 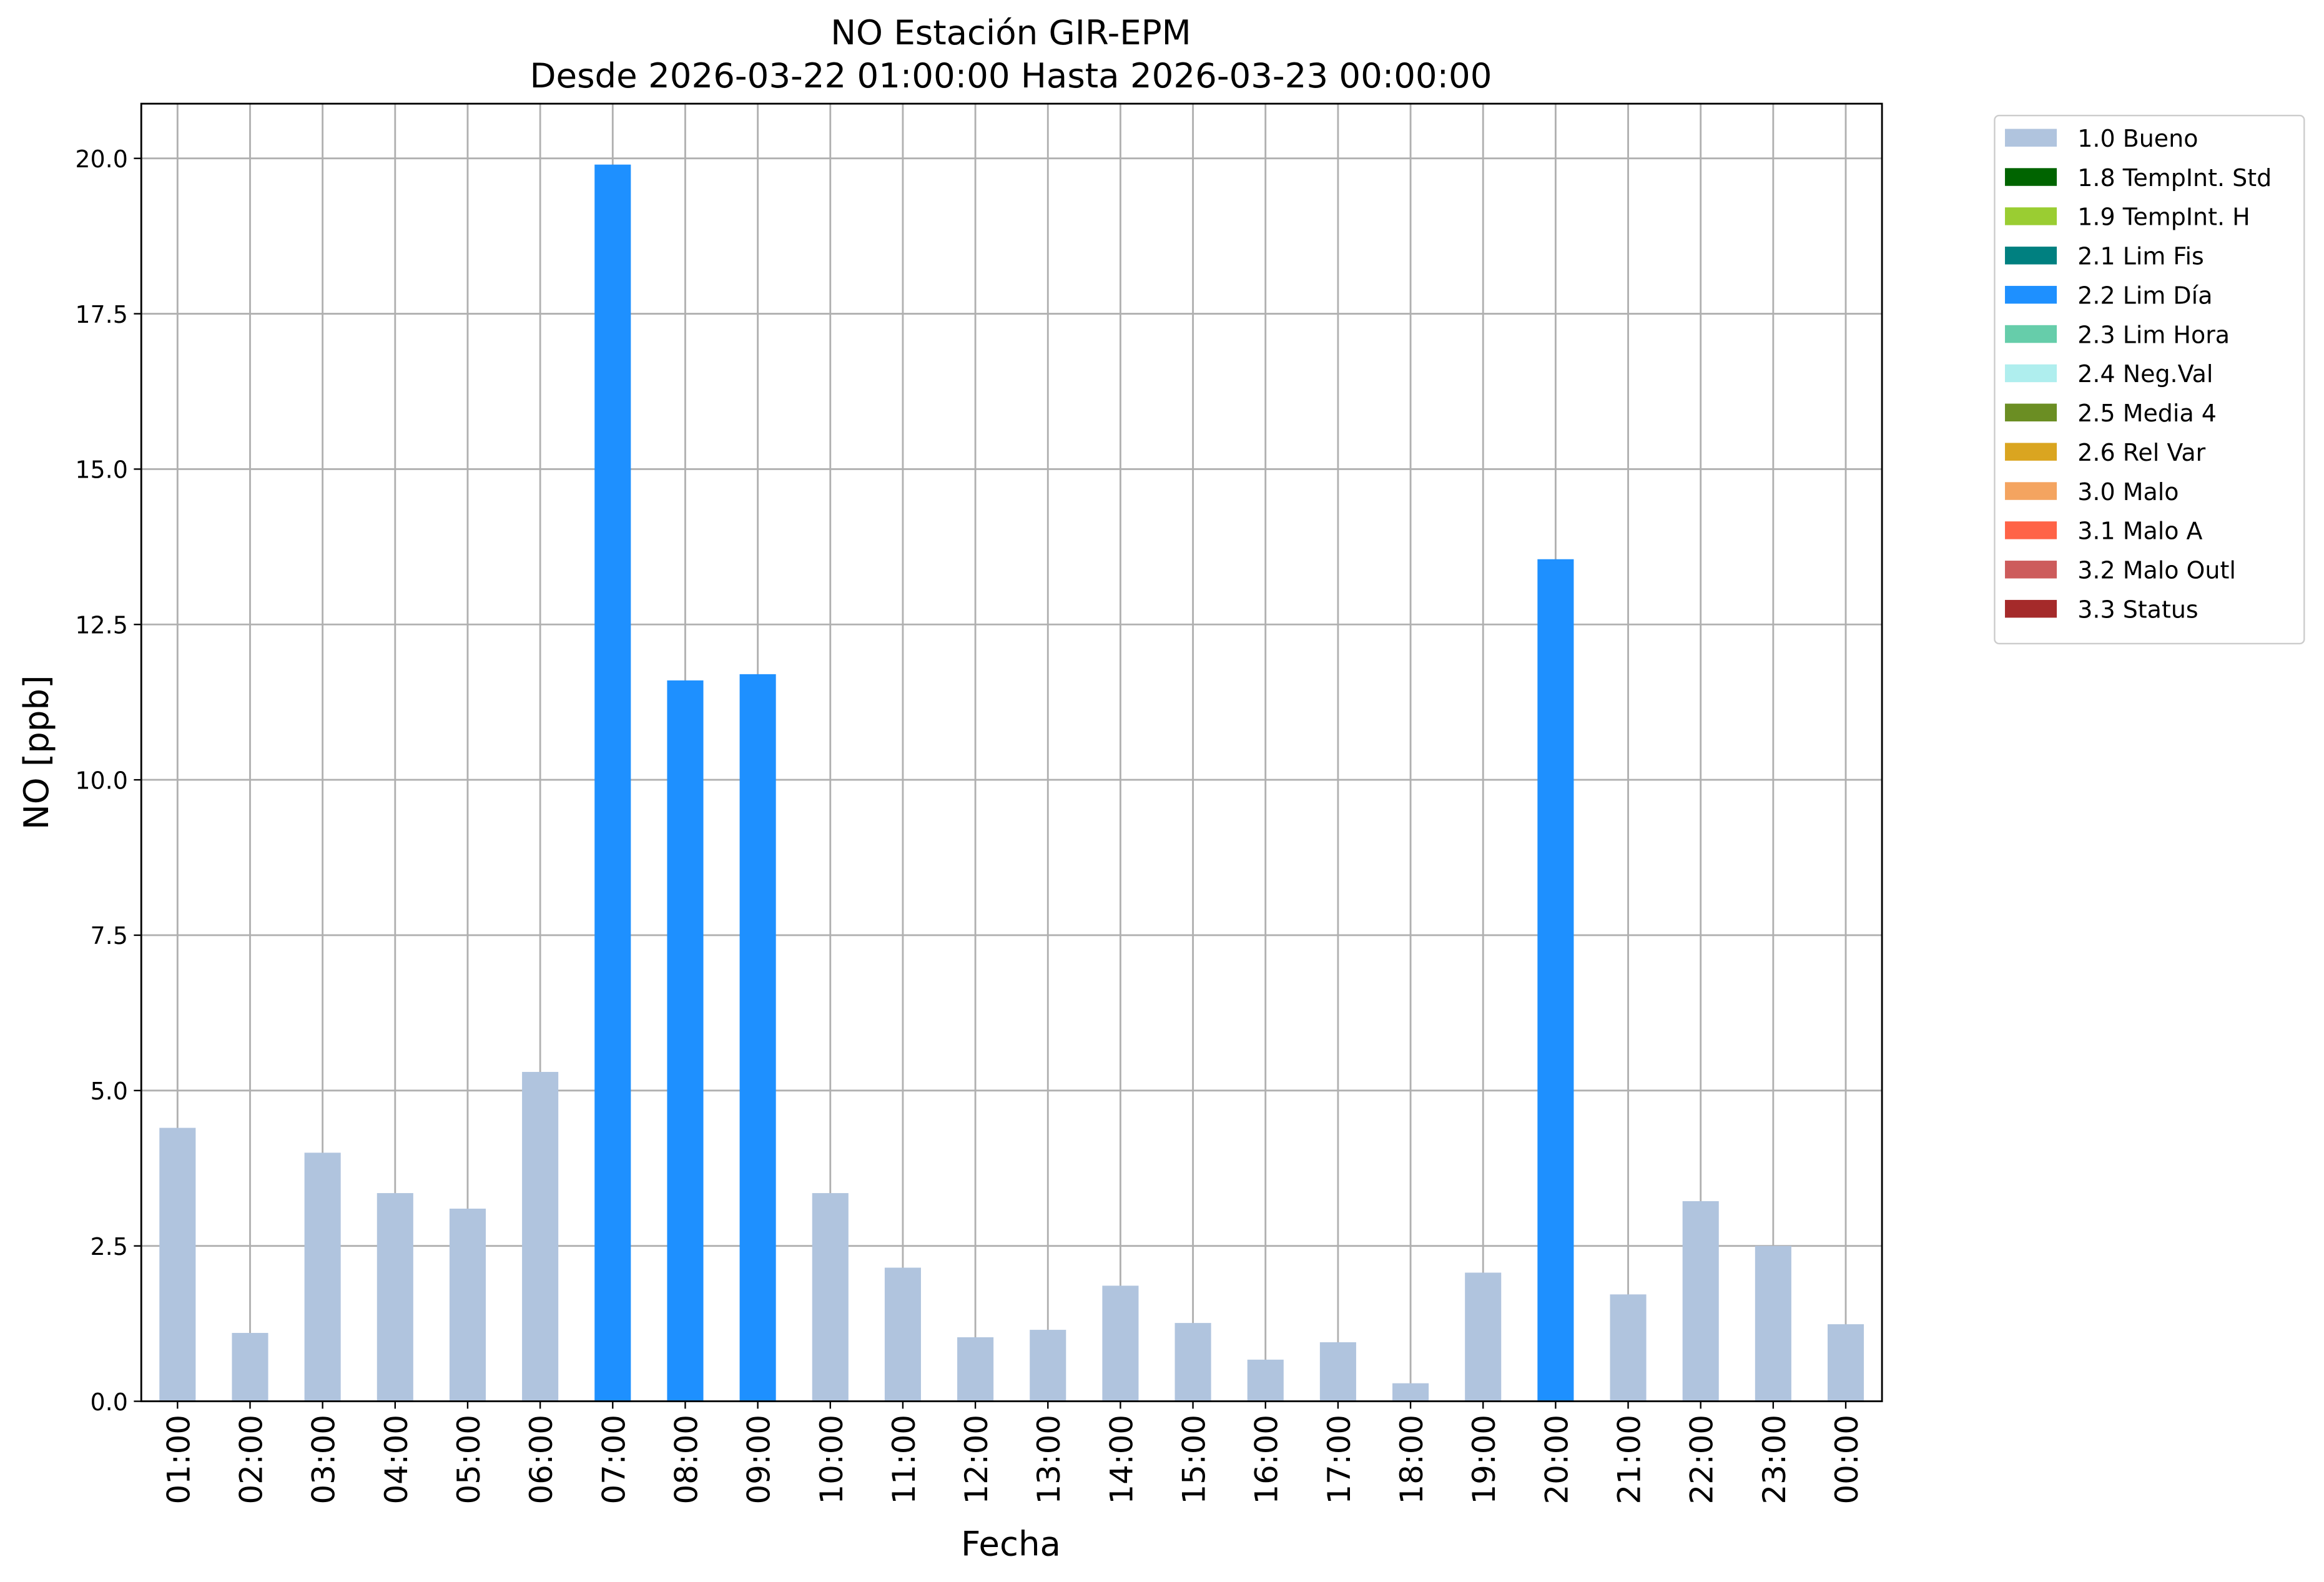 What do you see at coordinates (101, 159) in the screenshot?
I see `y-tick-label: 20.0` at bounding box center [101, 159].